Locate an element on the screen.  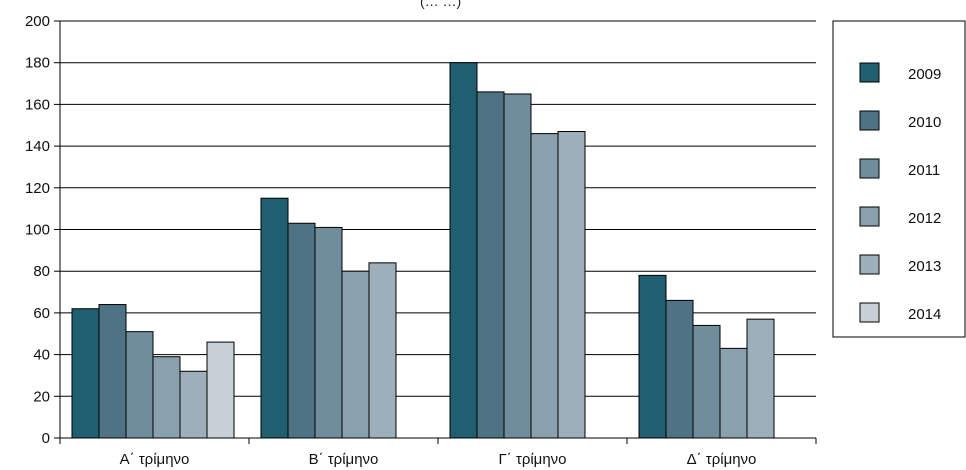
legend-box is located at coordinates (899, 179).